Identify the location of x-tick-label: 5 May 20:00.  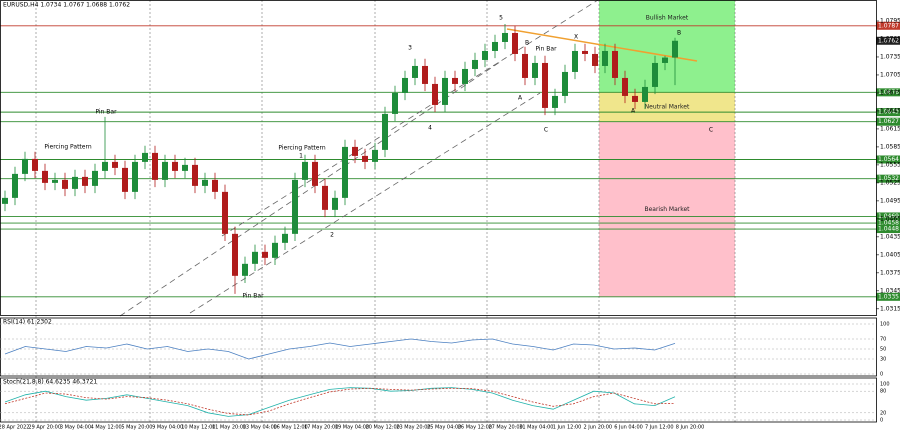
(136, 428).